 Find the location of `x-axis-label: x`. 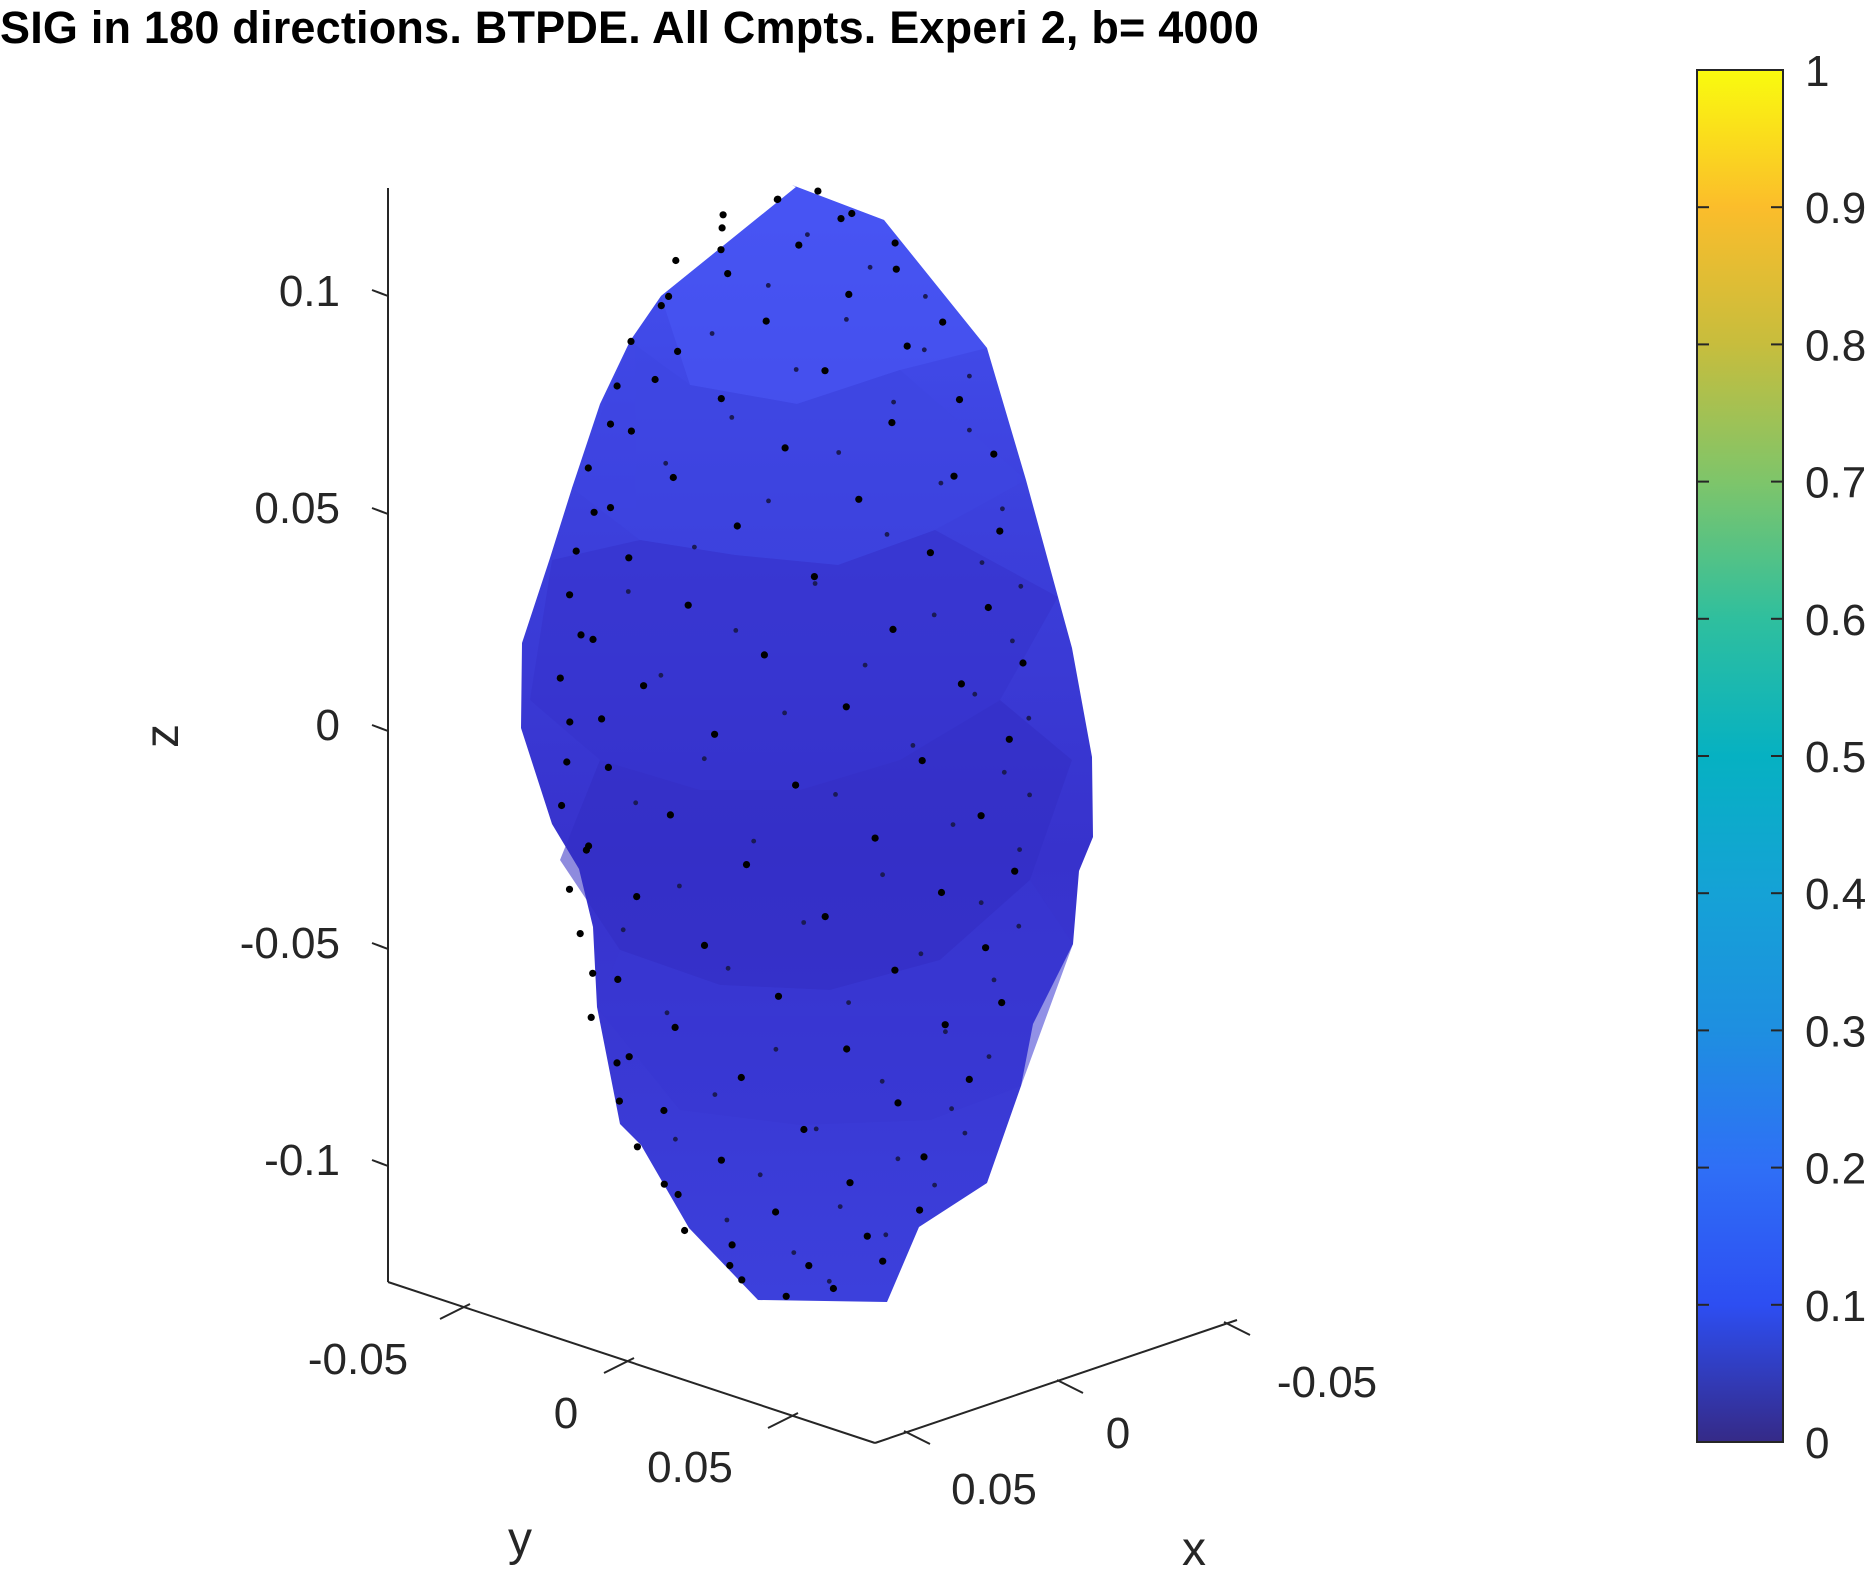

x-axis-label: x is located at coordinates (1194, 1546).